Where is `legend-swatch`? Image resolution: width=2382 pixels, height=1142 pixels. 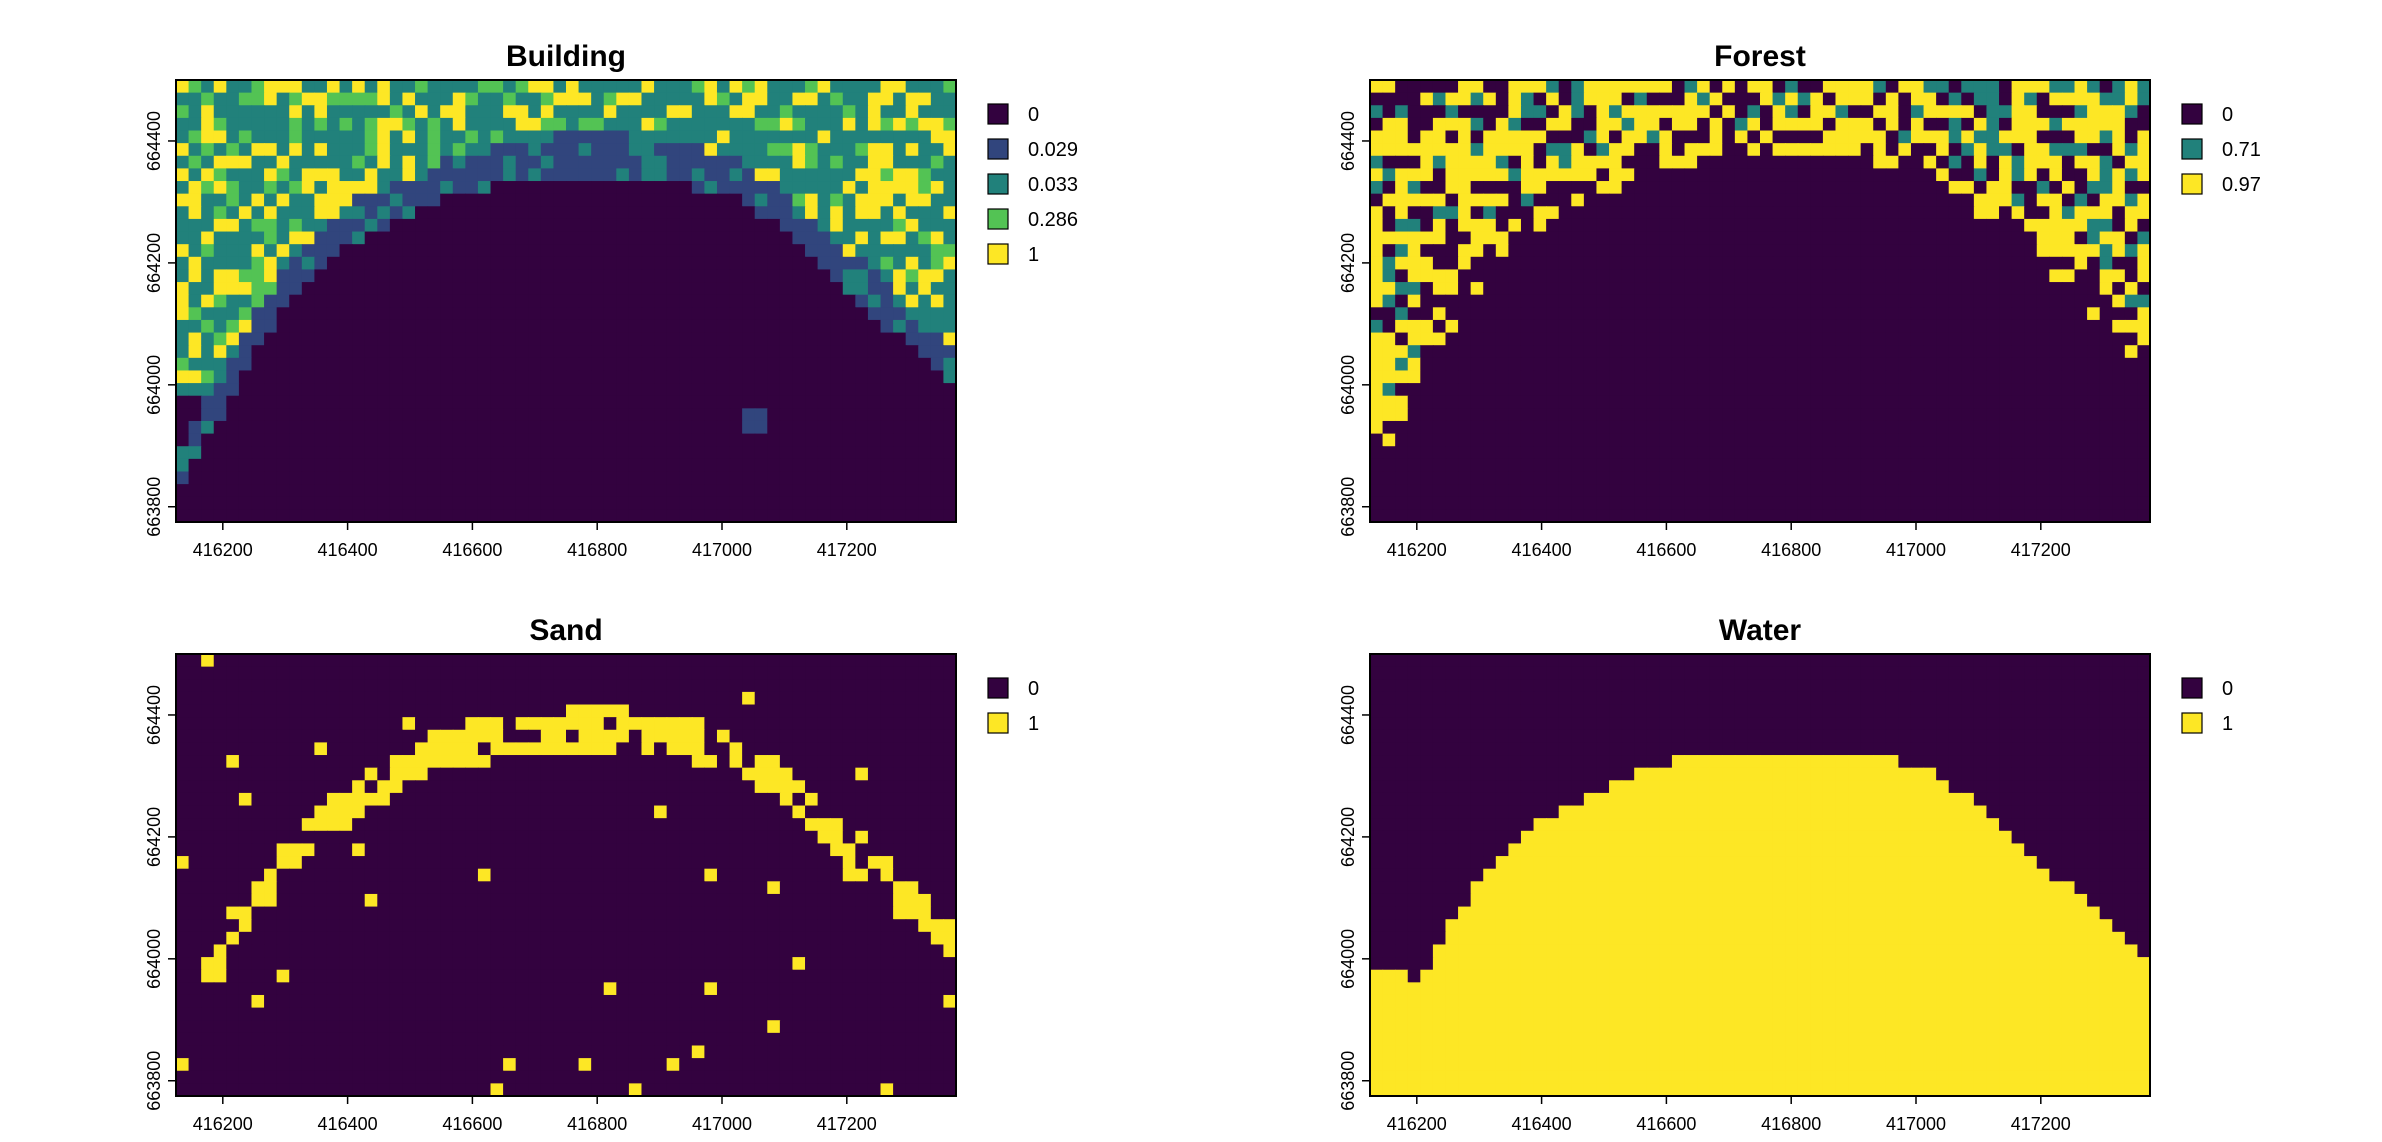
legend-swatch is located at coordinates (998, 114).